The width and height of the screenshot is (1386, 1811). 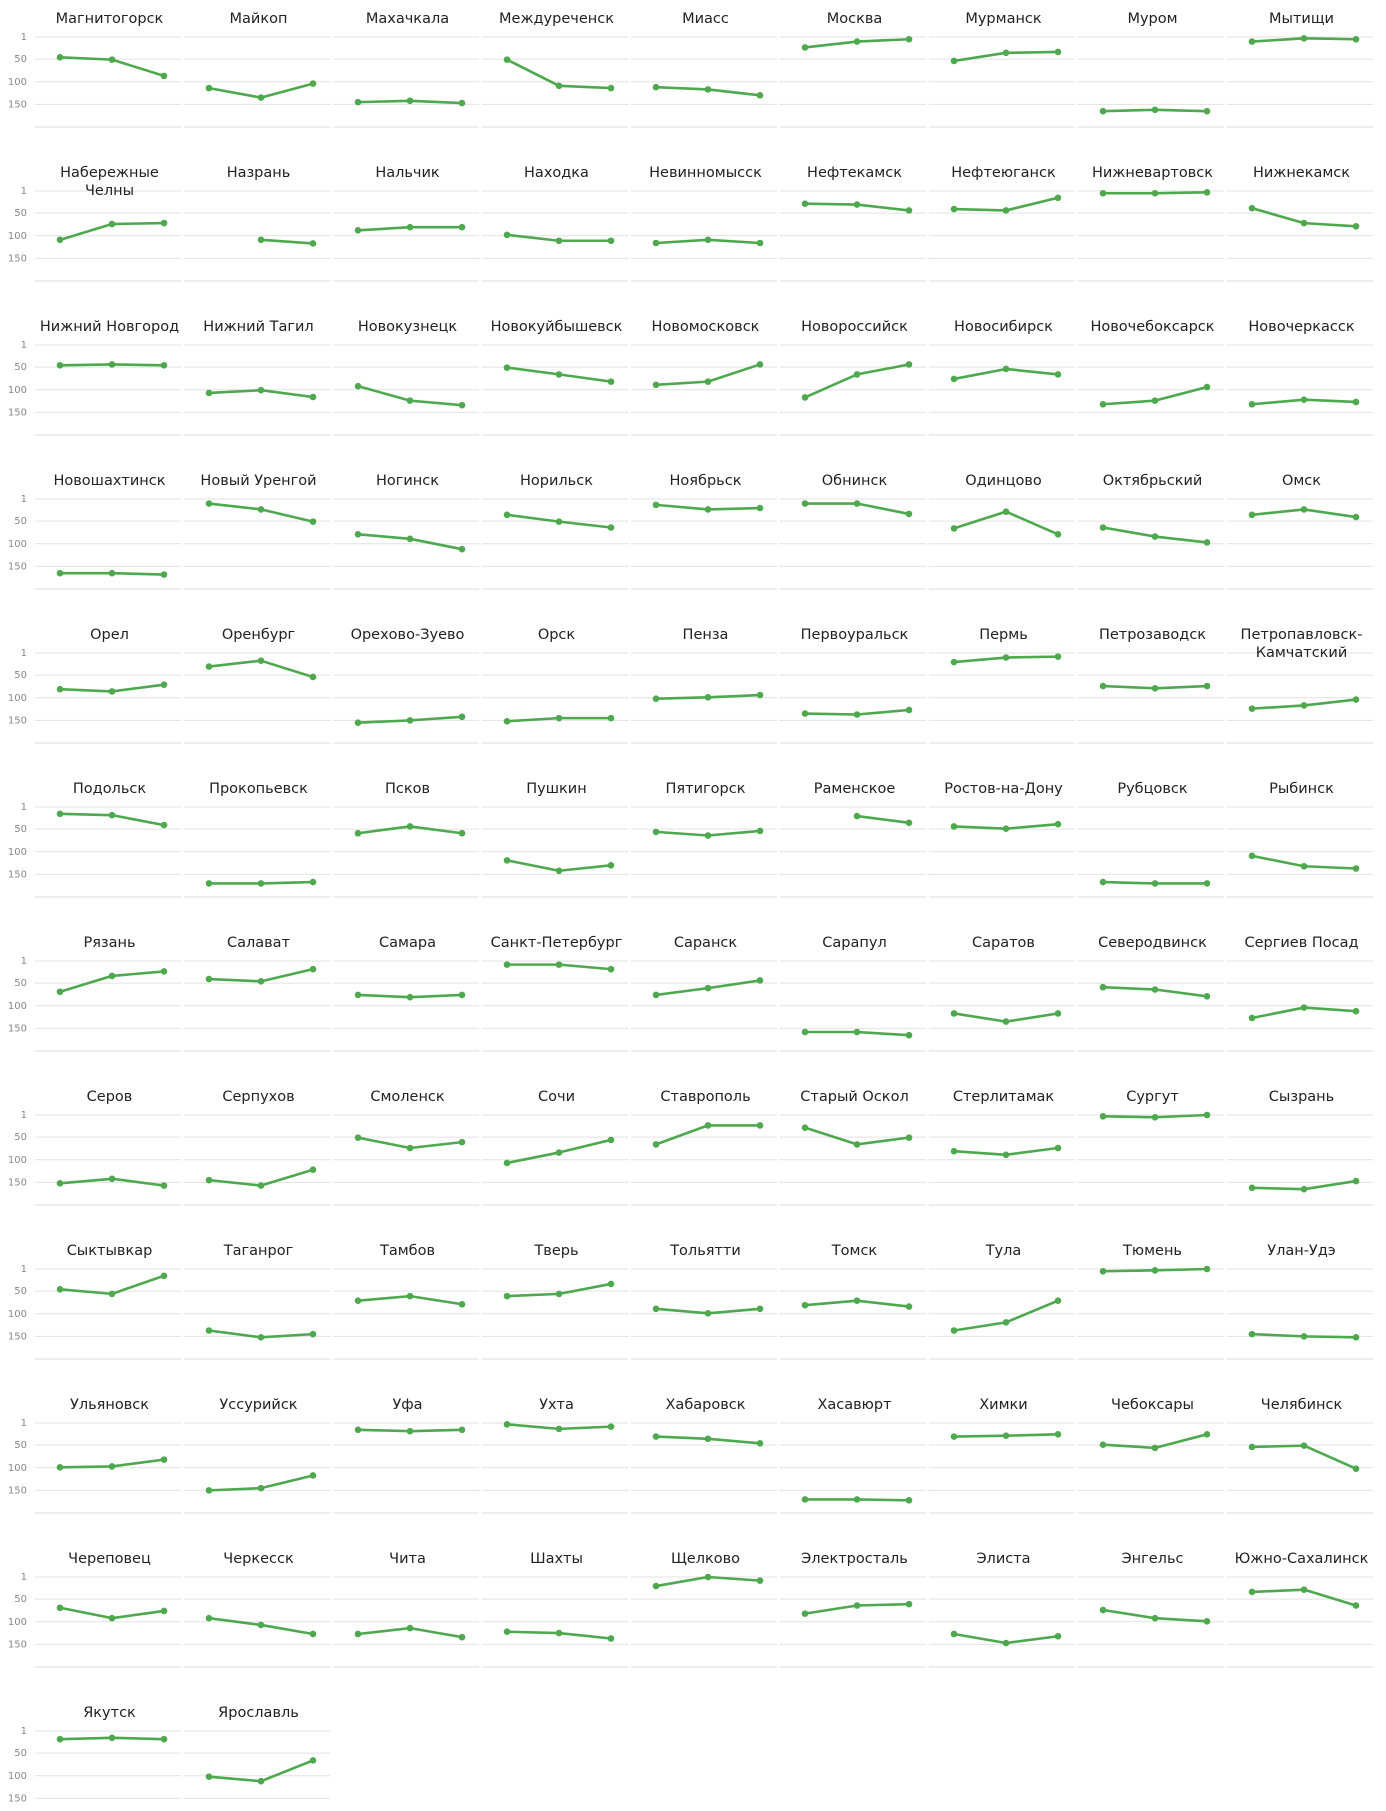 I want to click on chart-title: Уссурийск, so click(x=258, y=1405).